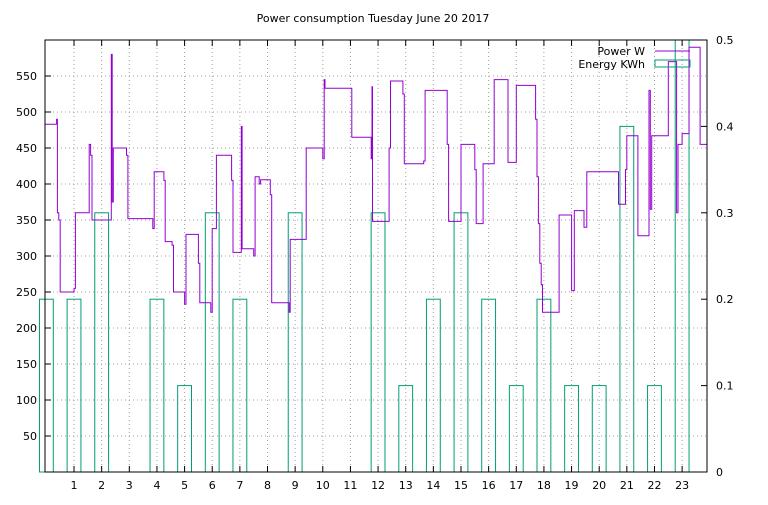  Describe the element at coordinates (489, 485) in the screenshot. I see `x-tick-label: 16` at that location.